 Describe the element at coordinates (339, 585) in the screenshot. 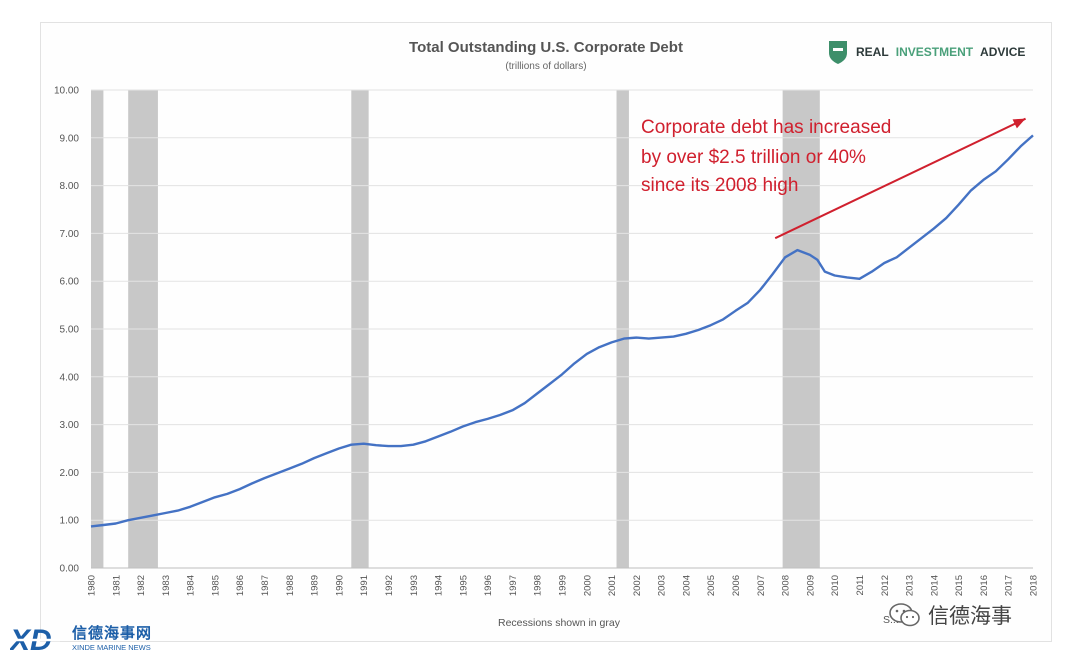

I see `x-tick-label: 1990` at that location.